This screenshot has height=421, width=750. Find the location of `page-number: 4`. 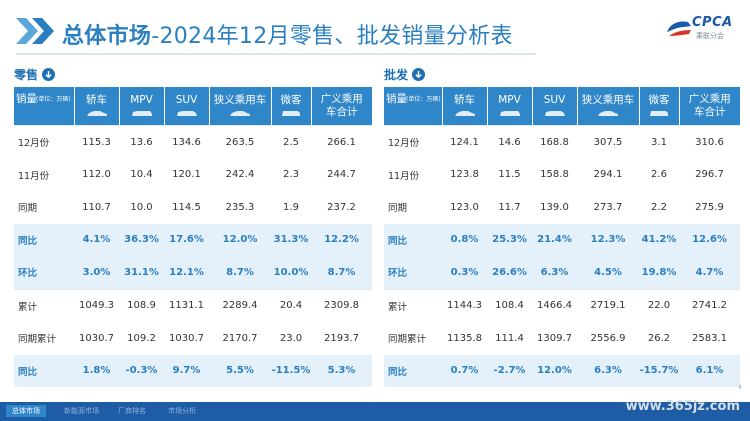

page-number: 4 is located at coordinates (740, 387).